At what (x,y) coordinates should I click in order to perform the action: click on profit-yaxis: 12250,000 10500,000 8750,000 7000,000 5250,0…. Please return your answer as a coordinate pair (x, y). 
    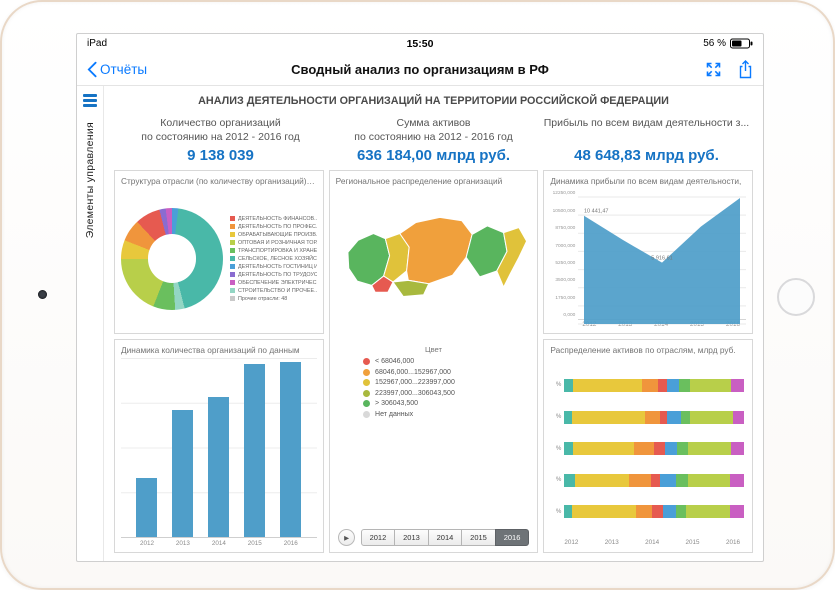
    Looking at the image, I should click on (564, 254).